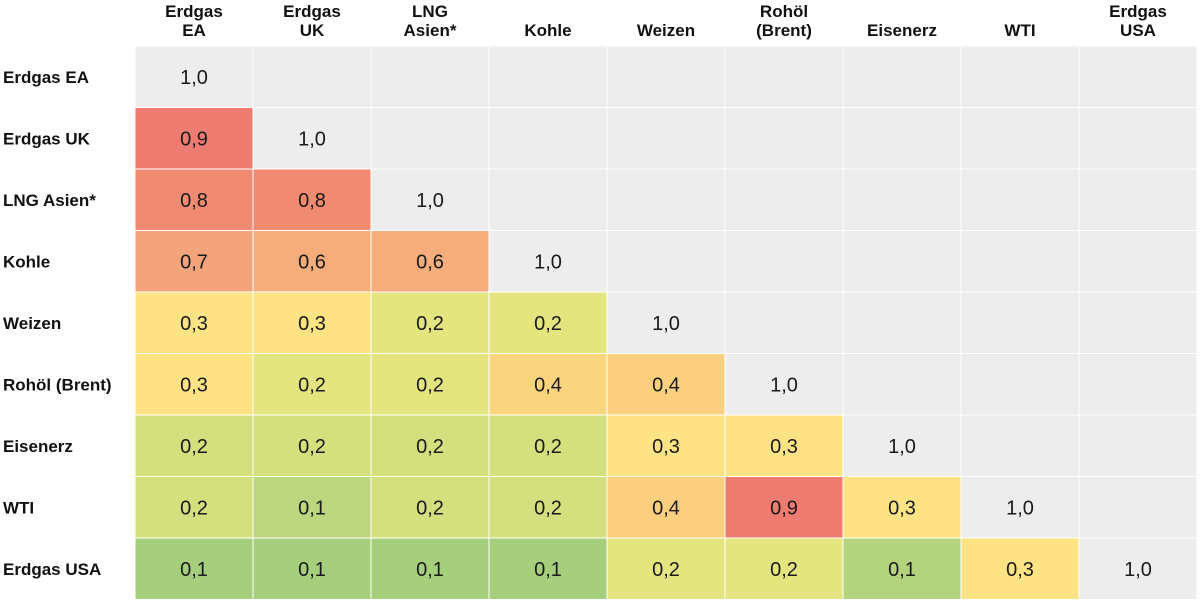 This screenshot has width=1200, height=600. What do you see at coordinates (1019, 30) in the screenshot?
I see `column-label: WTI` at bounding box center [1019, 30].